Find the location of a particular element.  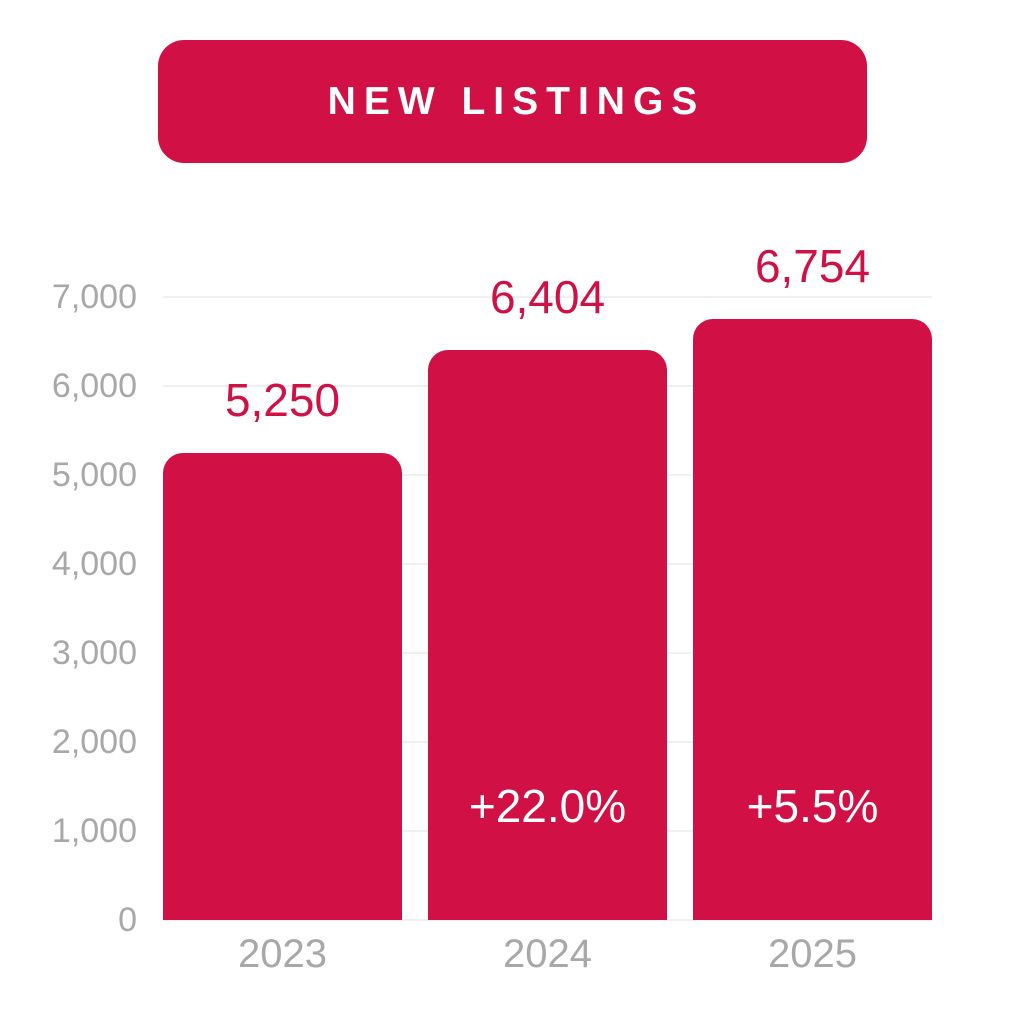

bar-2025 is located at coordinates (812, 619).